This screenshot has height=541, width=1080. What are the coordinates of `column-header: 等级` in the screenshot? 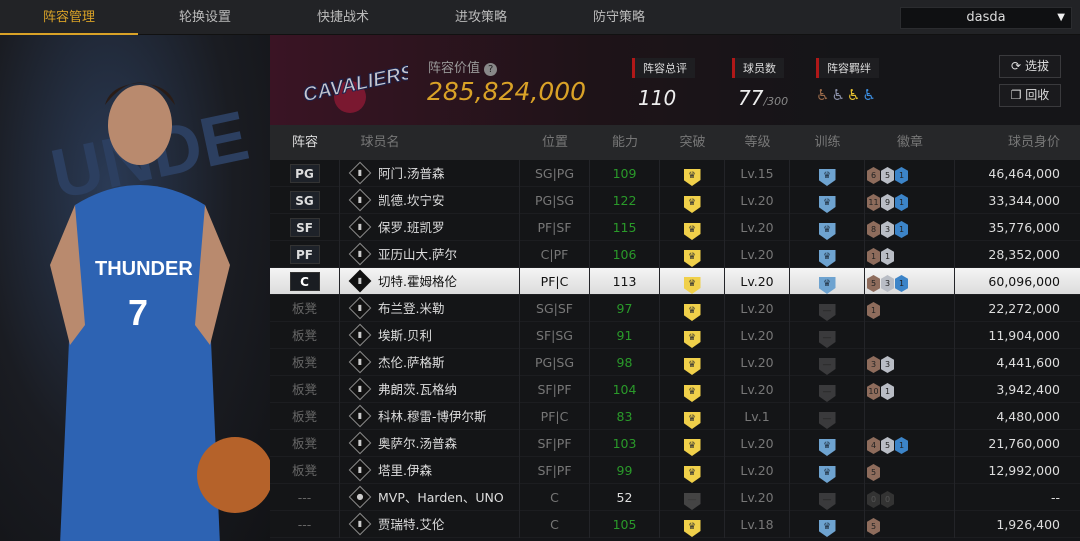 It's located at (757, 142).